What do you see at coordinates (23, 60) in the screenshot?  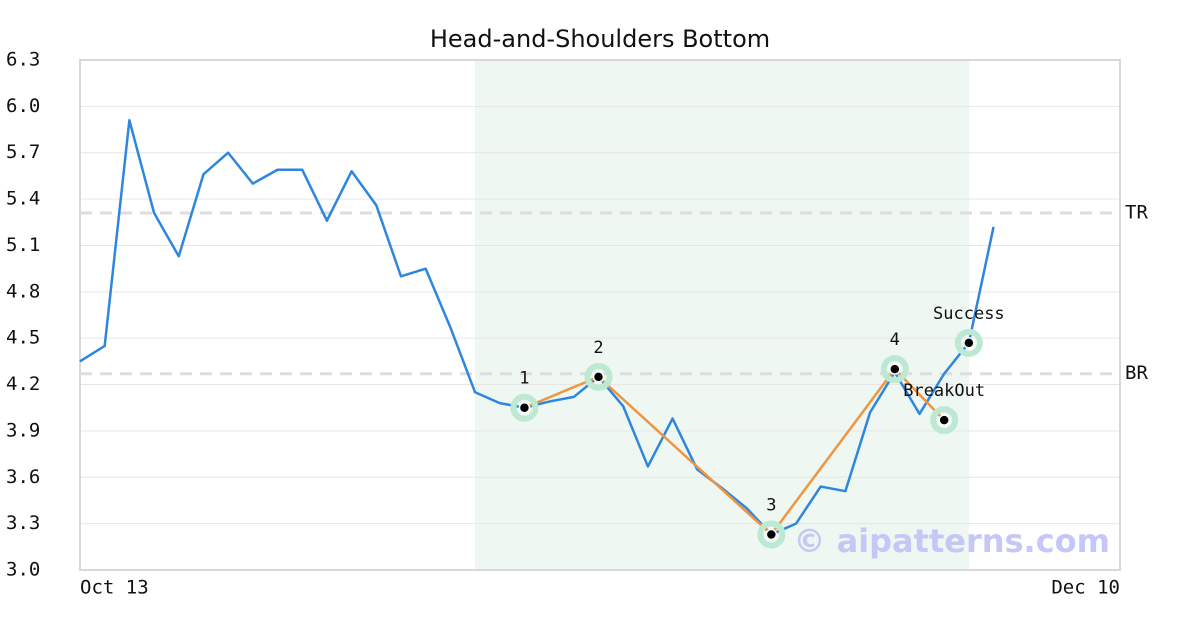 I see `y-tick-label: 6.3` at bounding box center [23, 60].